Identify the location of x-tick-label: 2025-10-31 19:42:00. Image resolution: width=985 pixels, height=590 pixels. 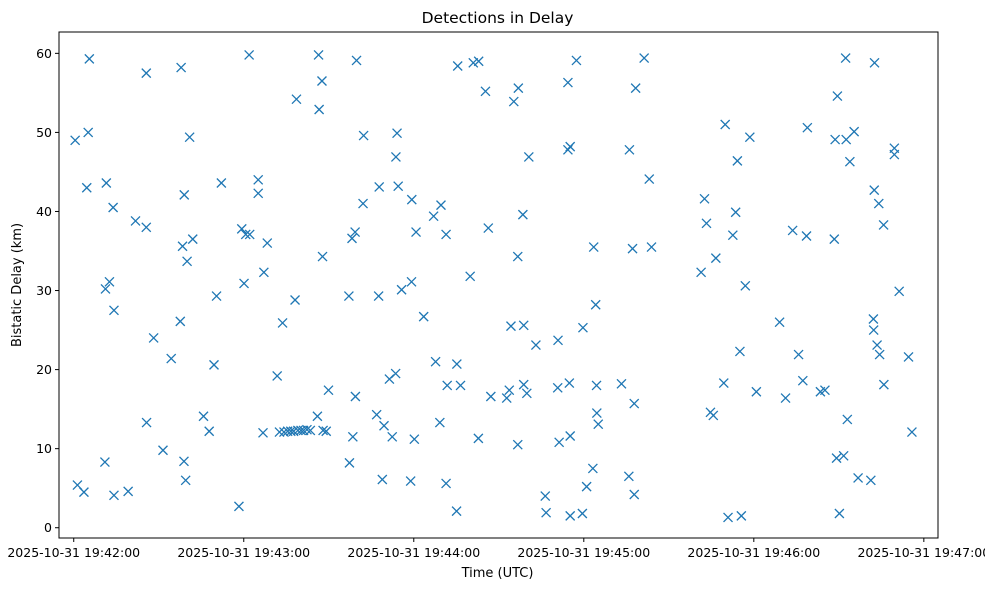
(73, 552).